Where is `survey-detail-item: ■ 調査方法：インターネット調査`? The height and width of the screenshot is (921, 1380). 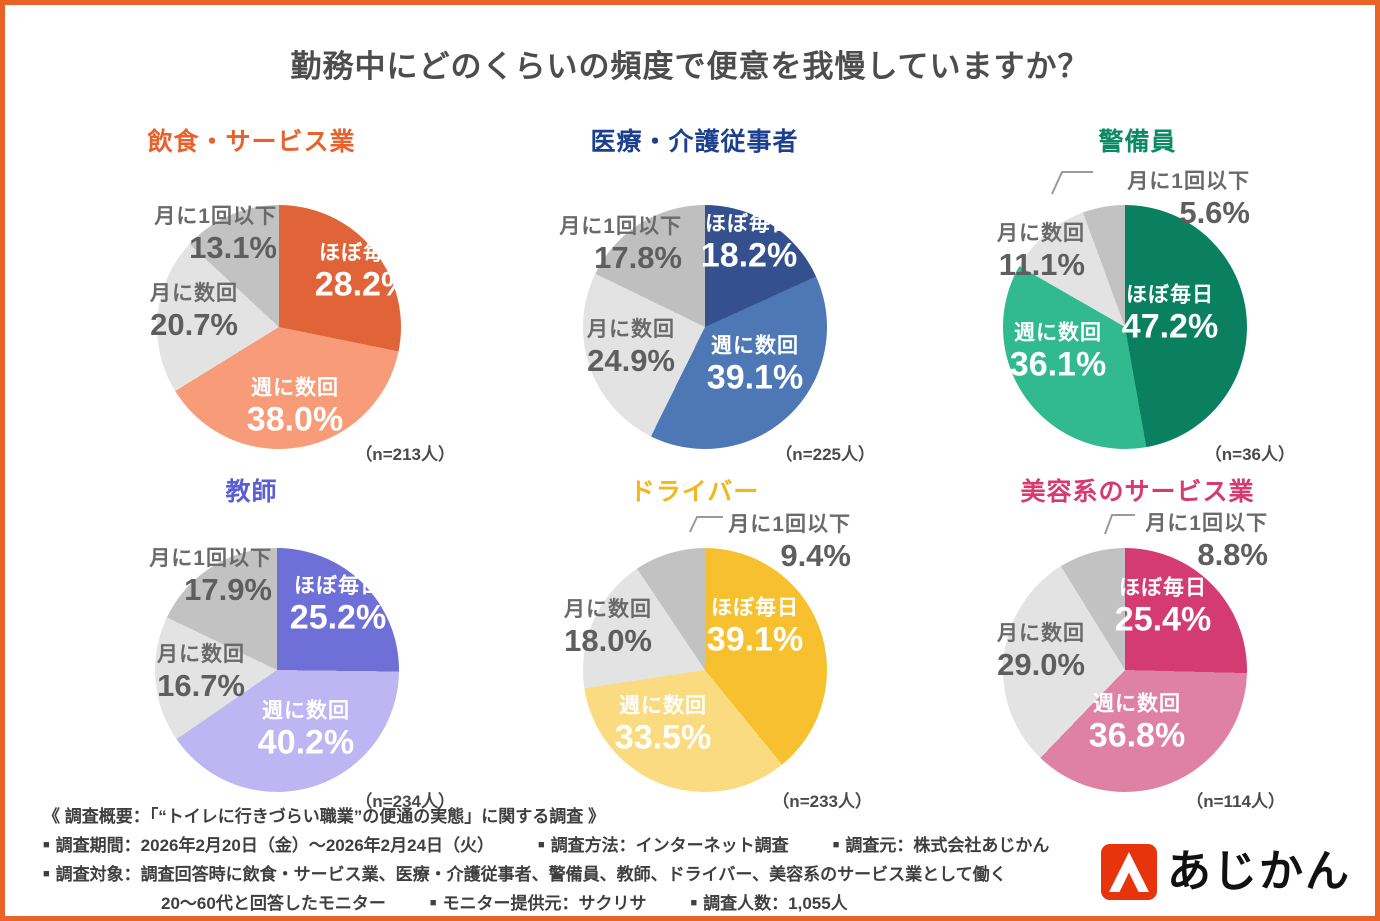
survey-detail-item: ■ 調査方法：インターネット調査 is located at coordinates (663, 845).